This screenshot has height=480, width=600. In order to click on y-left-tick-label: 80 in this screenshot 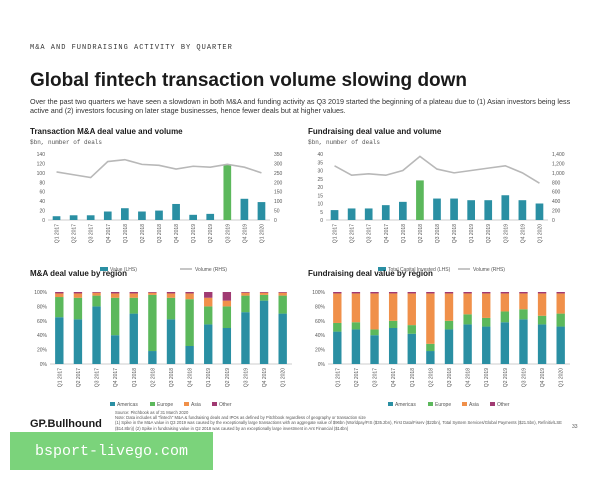, I will do `click(42, 183)`.